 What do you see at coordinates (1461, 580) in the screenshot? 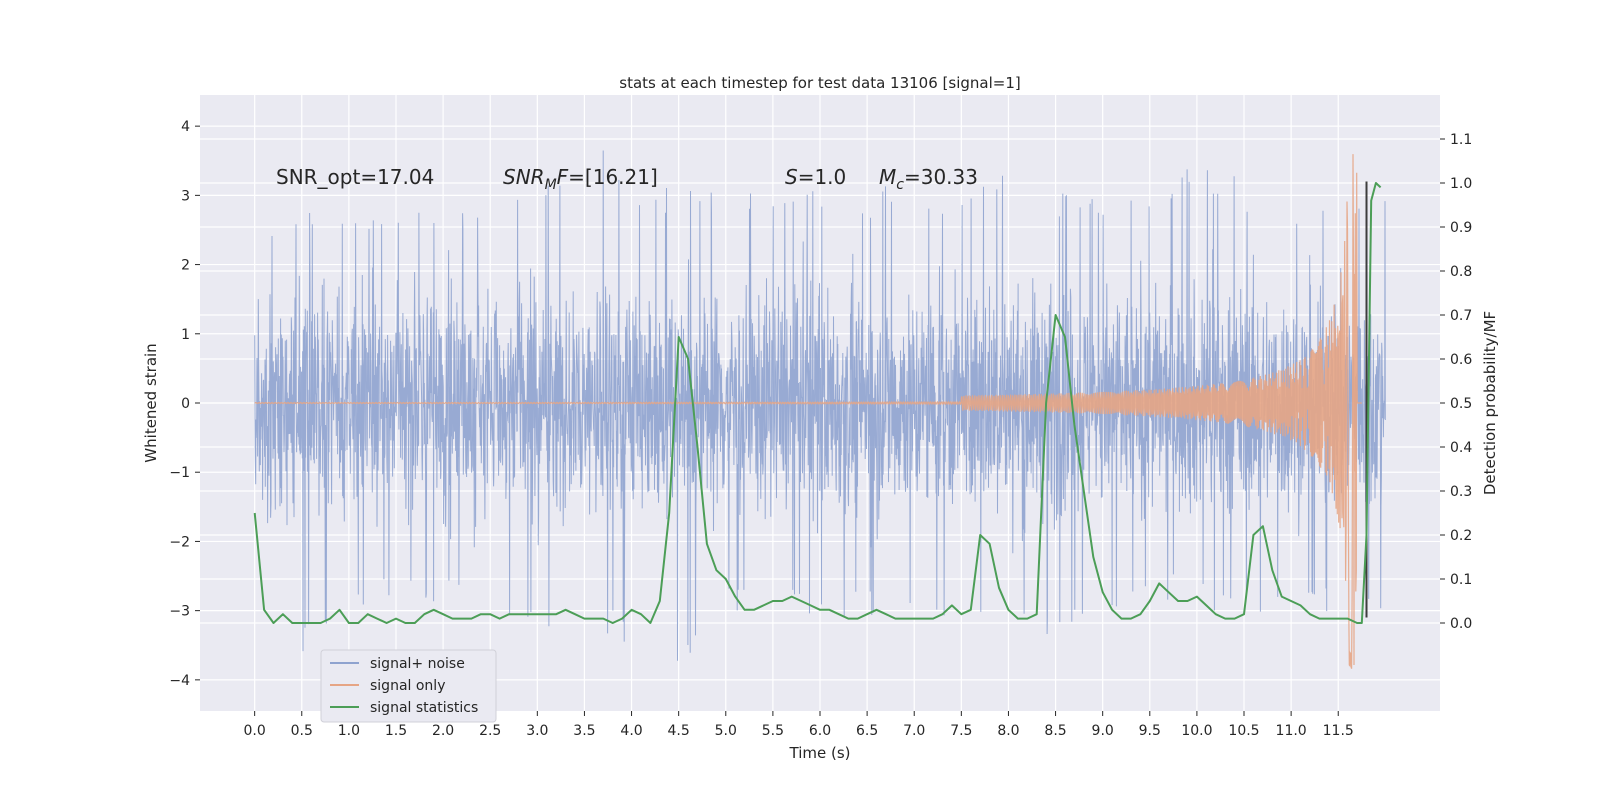
I see `y-right-tick-label: 0.1` at bounding box center [1461, 580].